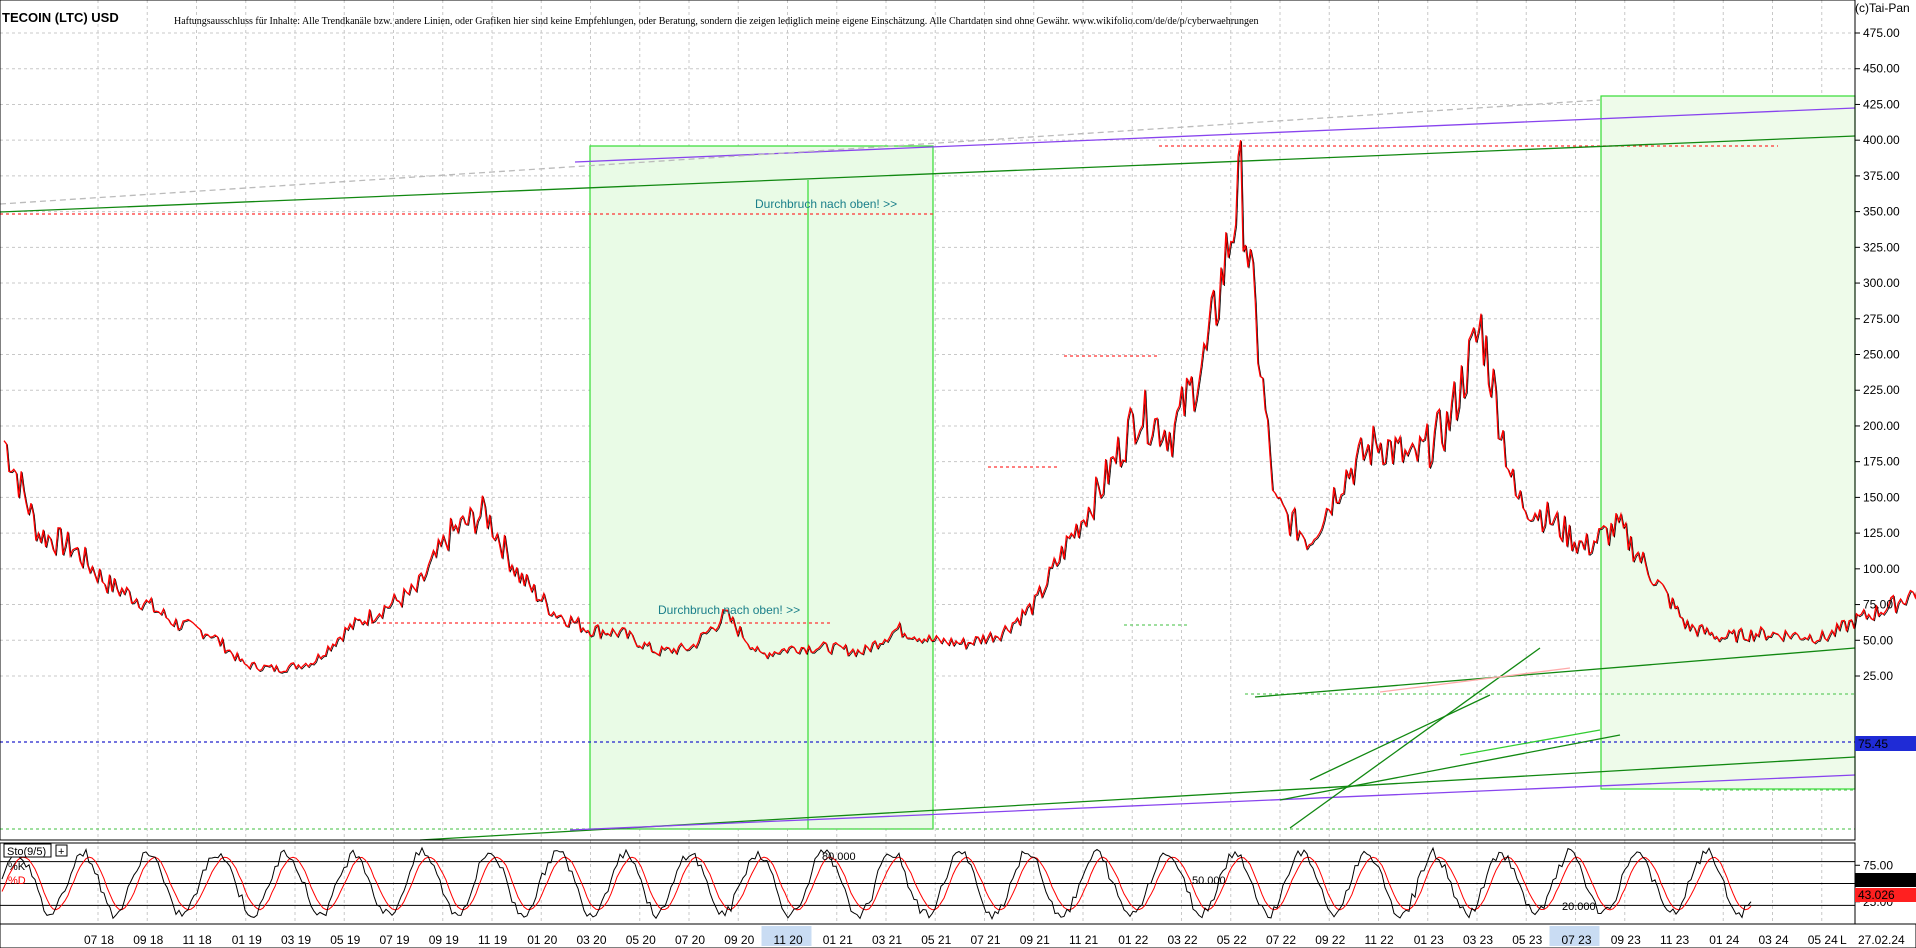 The image size is (1916, 948). I want to click on annotation-breakout-2021: Durchbruch nach oben! >>, so click(826, 204).